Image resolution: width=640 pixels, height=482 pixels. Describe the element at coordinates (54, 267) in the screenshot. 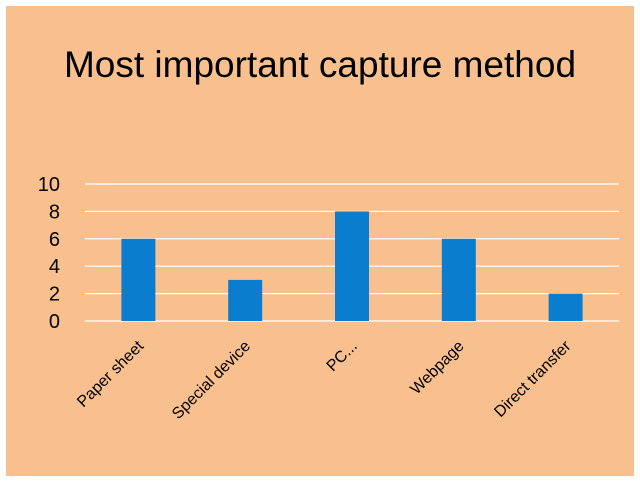

I see `y-tick-label: 4` at that location.